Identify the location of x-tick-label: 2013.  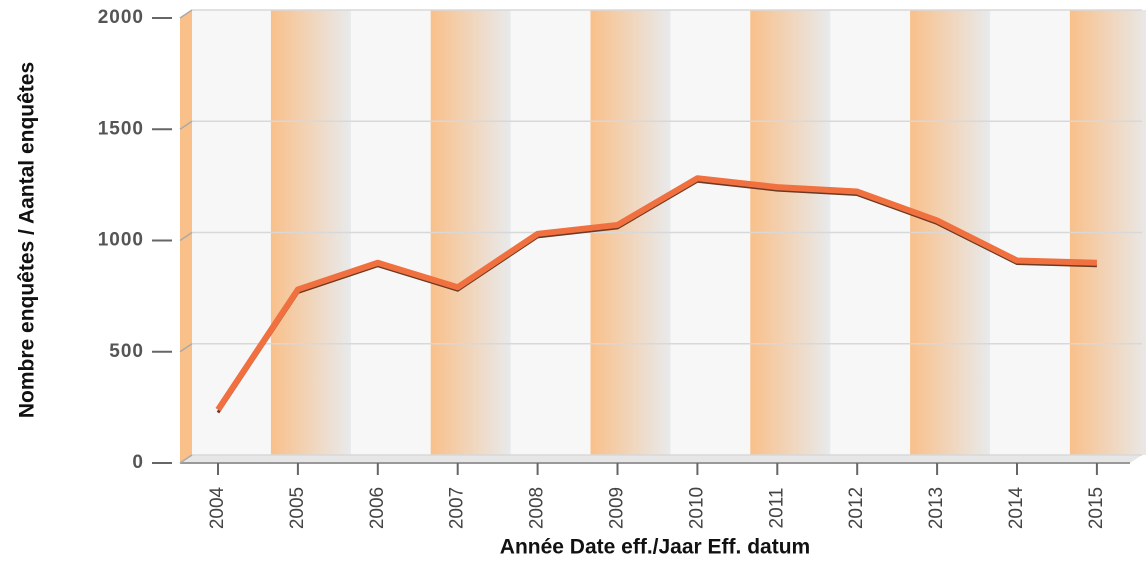
(936, 508).